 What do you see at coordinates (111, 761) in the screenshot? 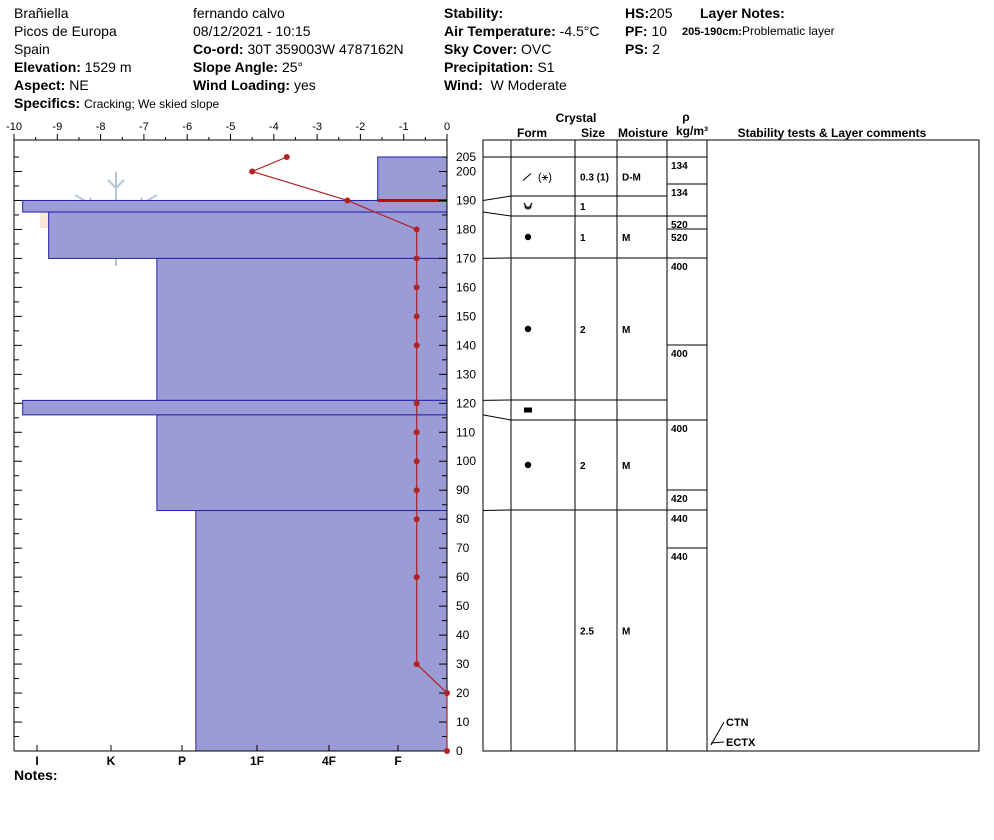
I see `hardness-tick-label: K` at bounding box center [111, 761].